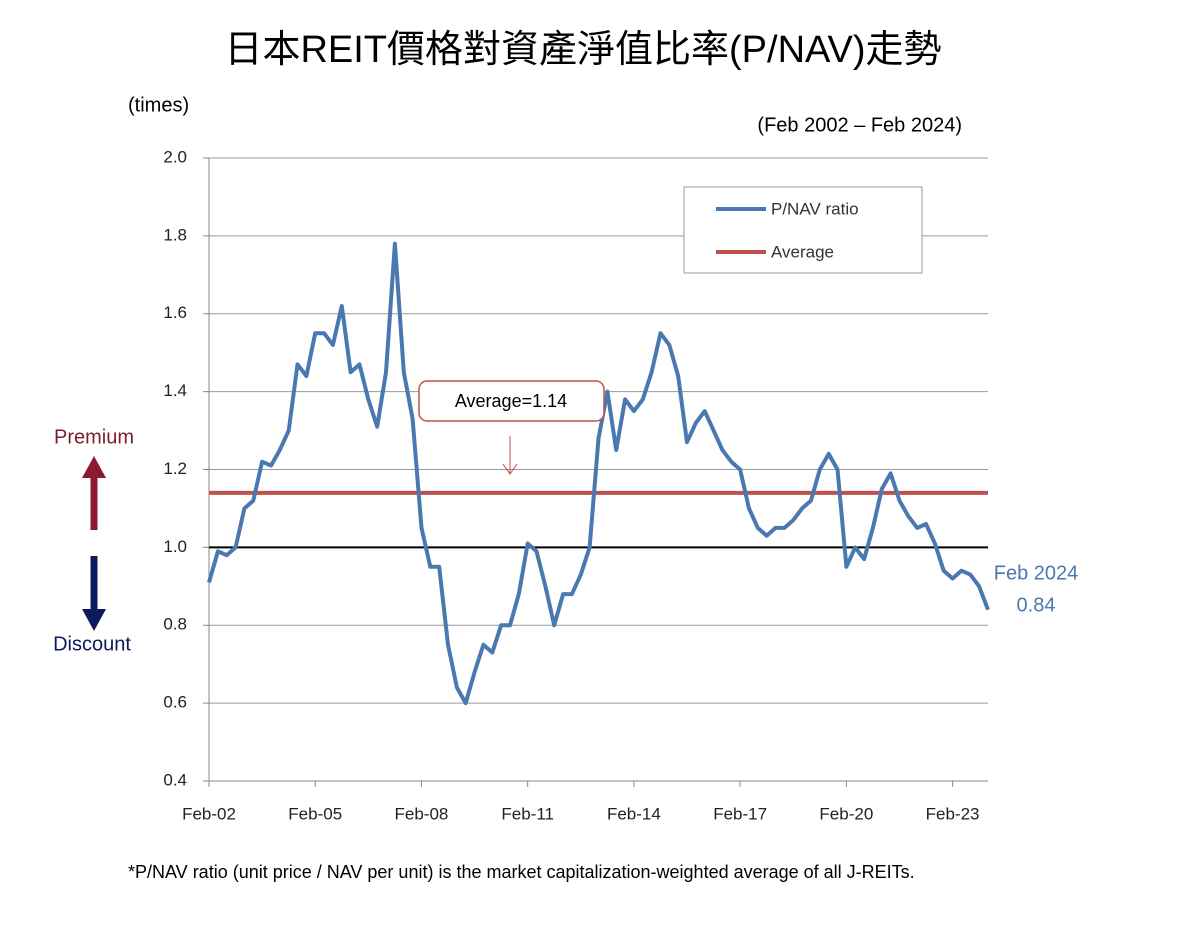 The height and width of the screenshot is (948, 1200). Describe the element at coordinates (175, 312) in the screenshot. I see `y-tick-label: 1.6` at that location.